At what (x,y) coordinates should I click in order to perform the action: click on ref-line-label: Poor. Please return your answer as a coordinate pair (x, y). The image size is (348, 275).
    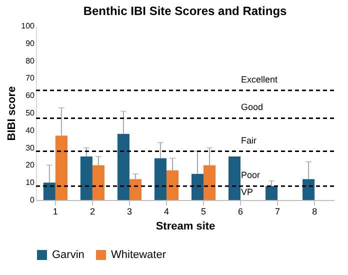
    Looking at the image, I should click on (250, 175).